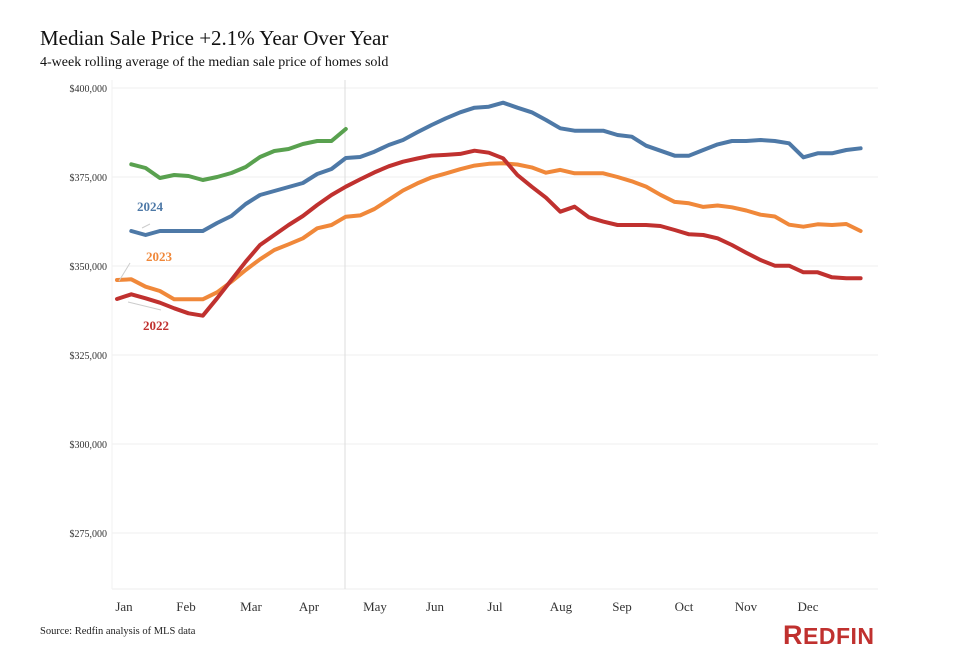 This screenshot has width=980, height=655. Describe the element at coordinates (684, 606) in the screenshot. I see `x-tick-label: Oct` at that location.